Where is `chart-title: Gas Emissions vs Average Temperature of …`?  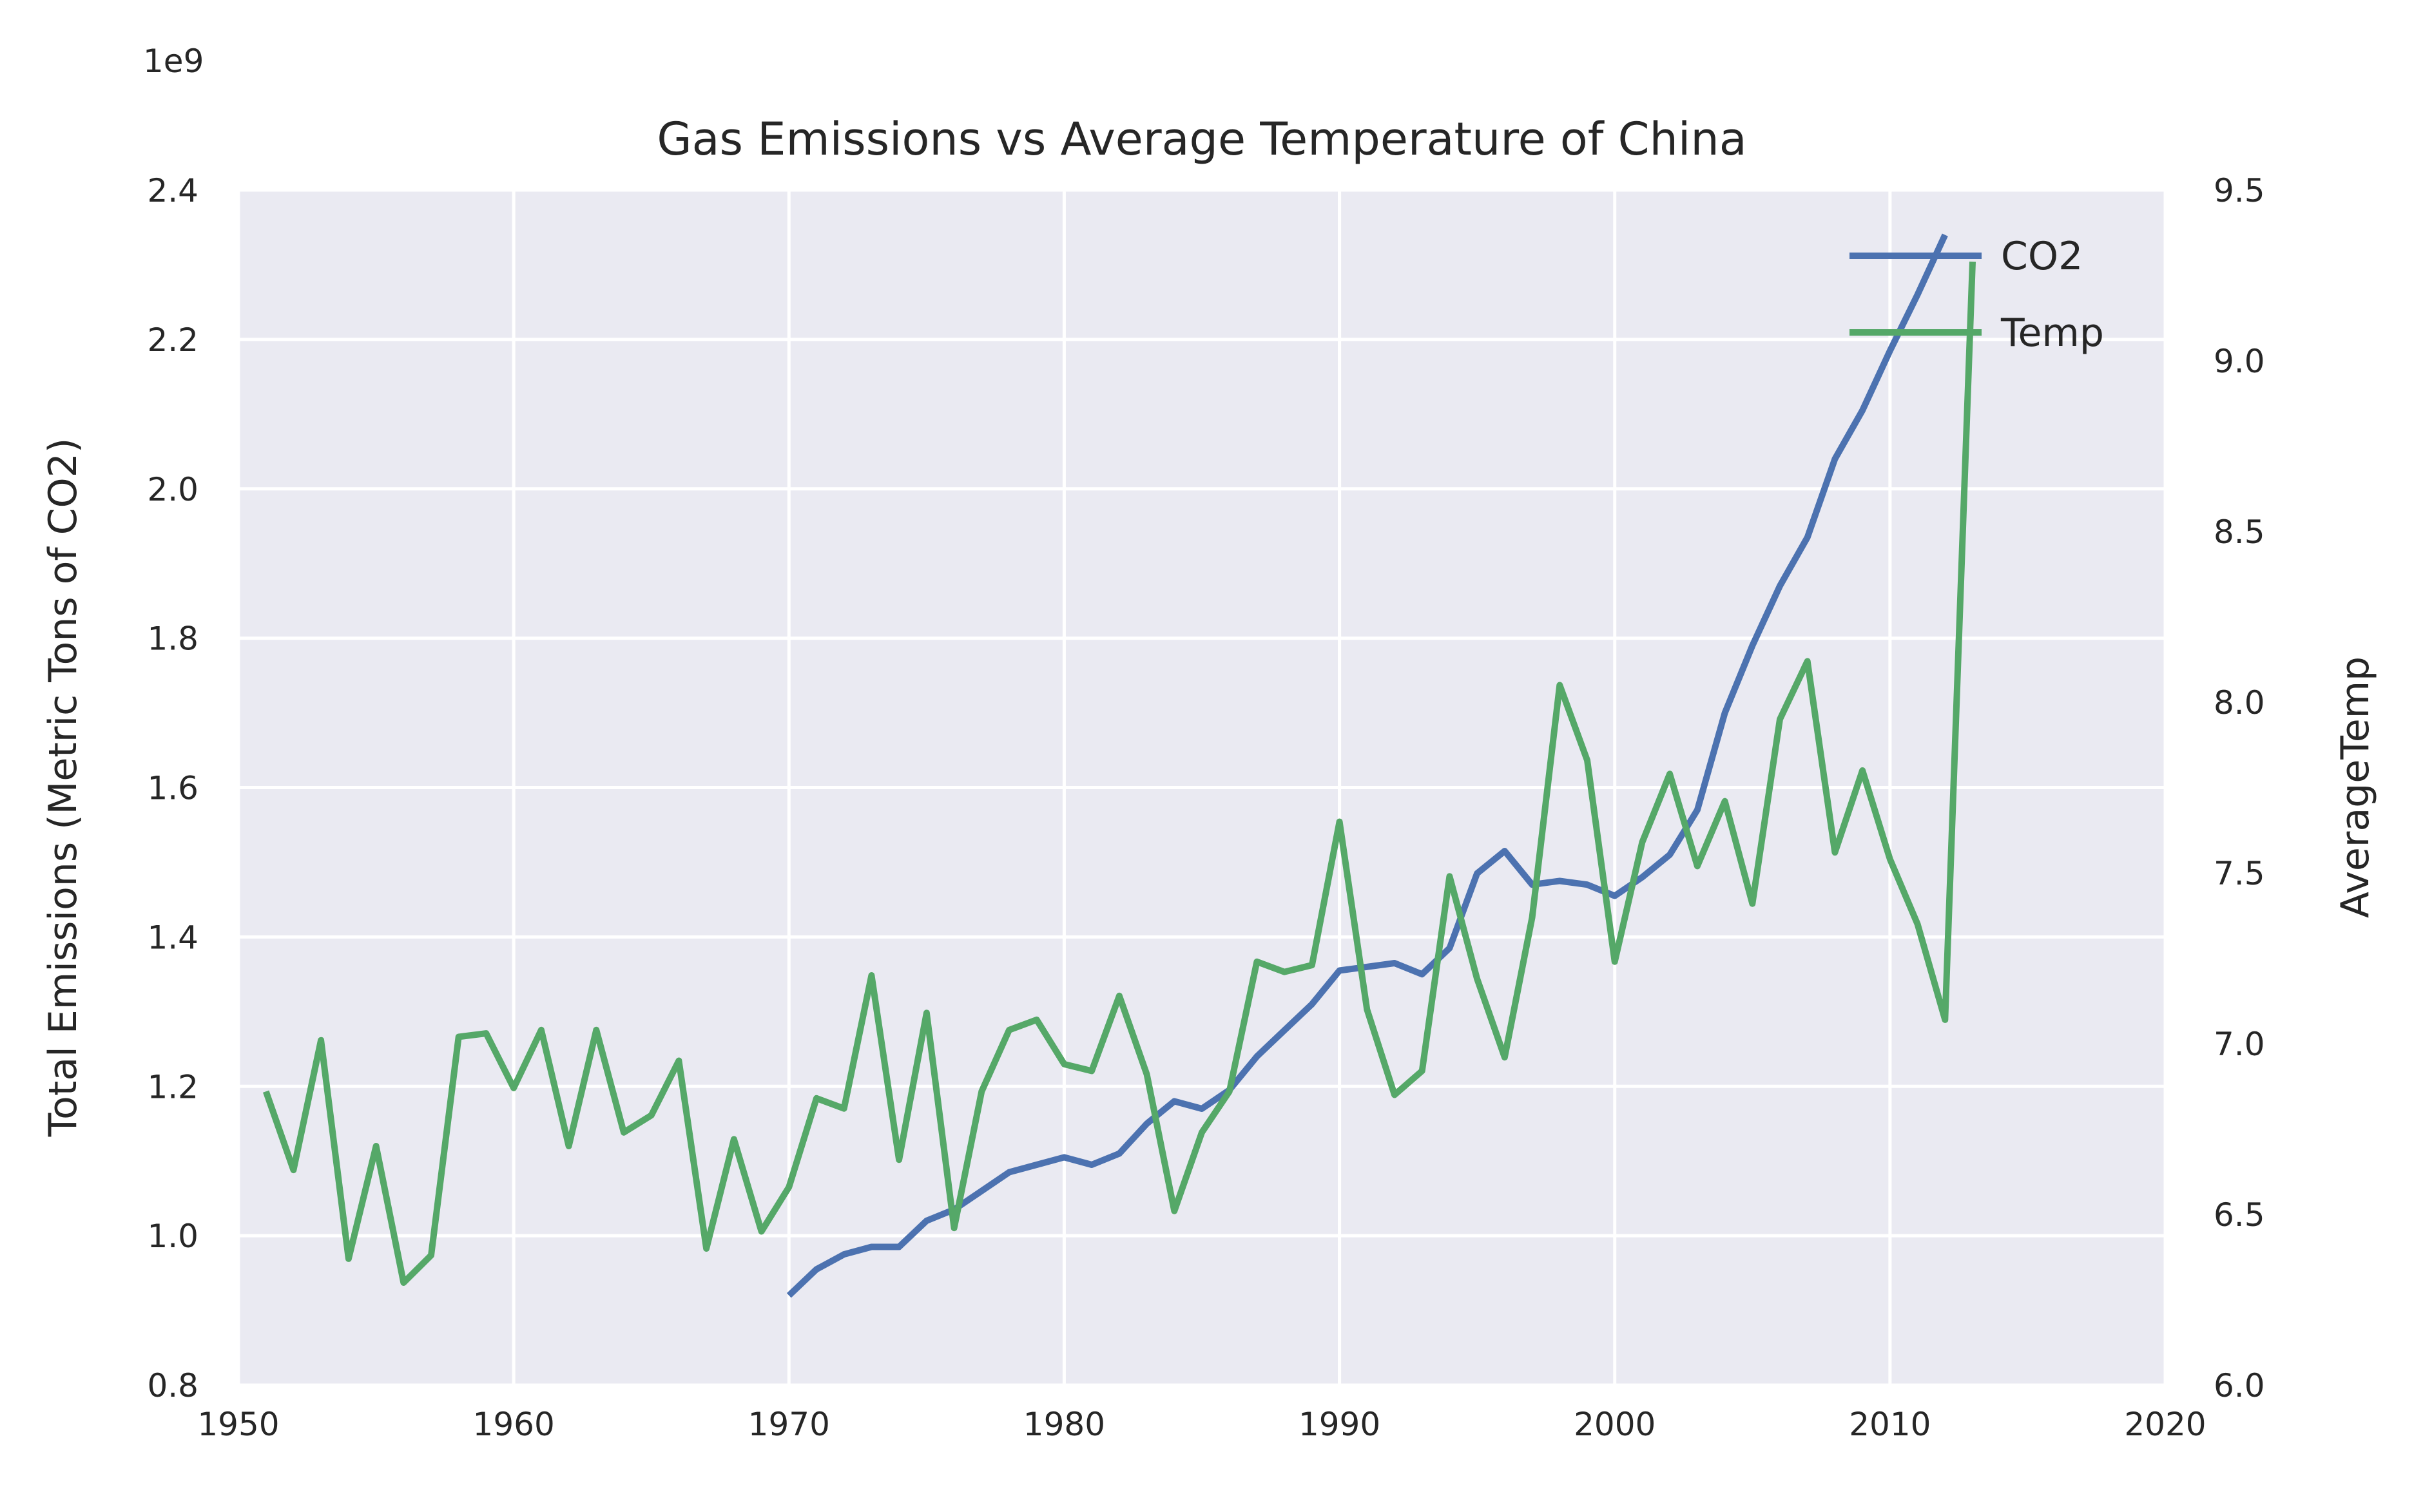 chart-title: Gas Emissions vs Average Temperature of … is located at coordinates (1201, 139).